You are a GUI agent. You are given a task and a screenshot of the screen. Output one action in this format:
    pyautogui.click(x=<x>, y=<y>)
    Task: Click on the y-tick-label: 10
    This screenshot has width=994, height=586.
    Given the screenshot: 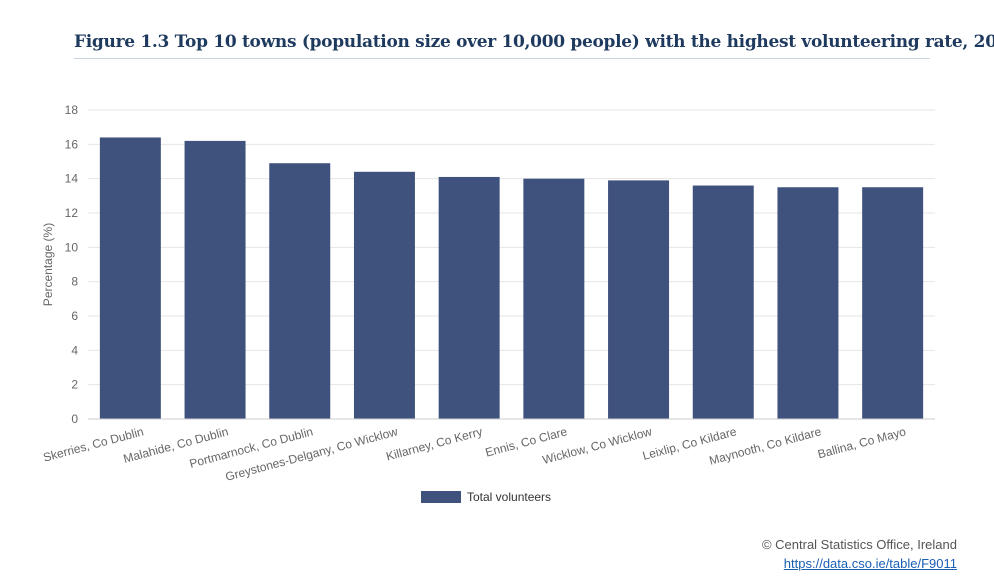 What is the action you would take?
    pyautogui.click(x=72, y=247)
    